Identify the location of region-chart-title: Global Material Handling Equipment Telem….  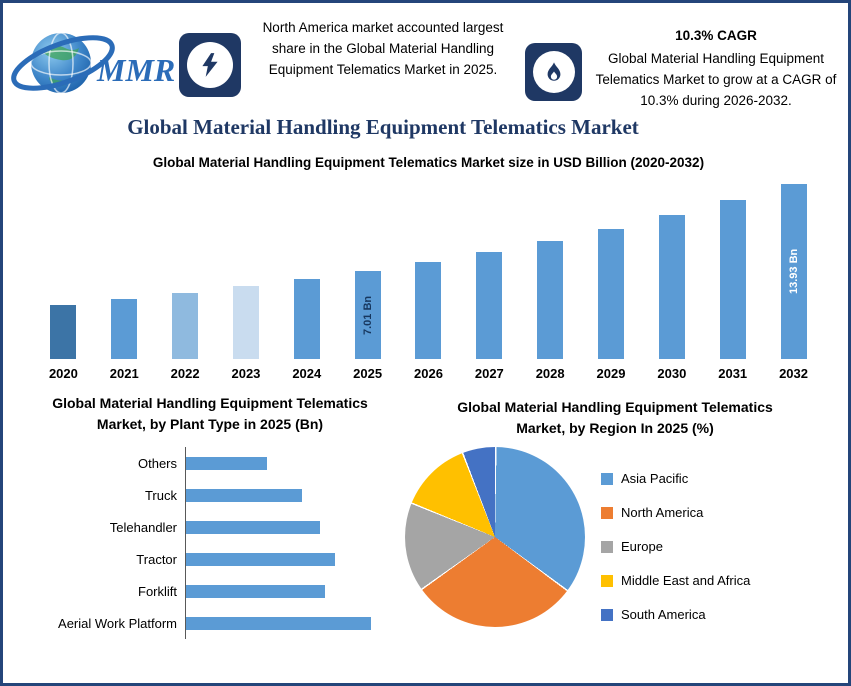
(615, 417).